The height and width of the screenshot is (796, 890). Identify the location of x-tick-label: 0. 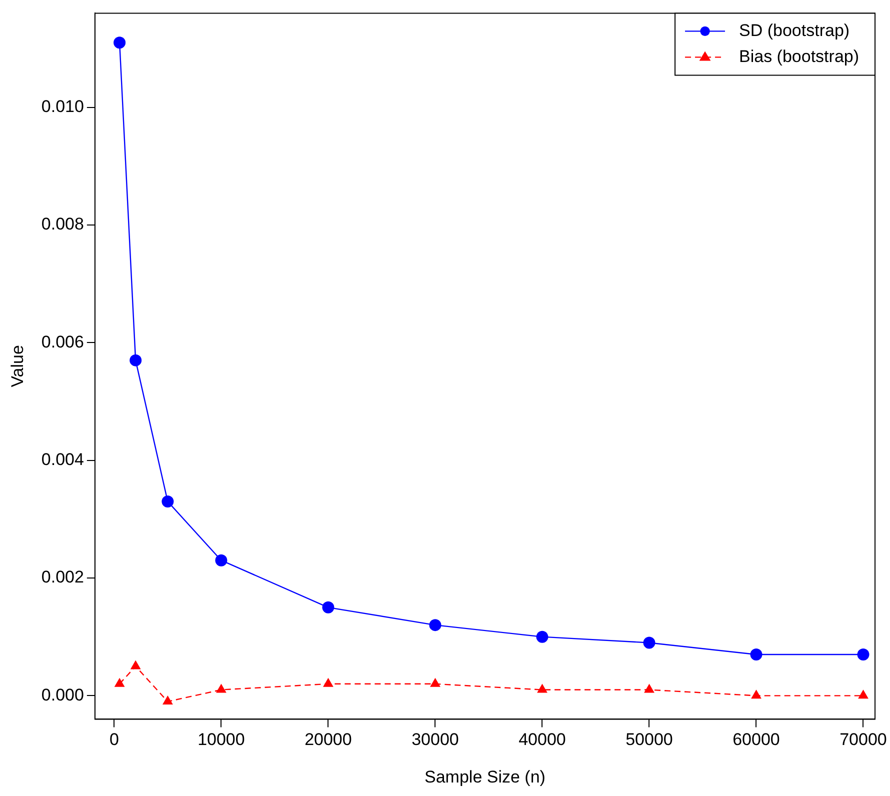
(114, 740).